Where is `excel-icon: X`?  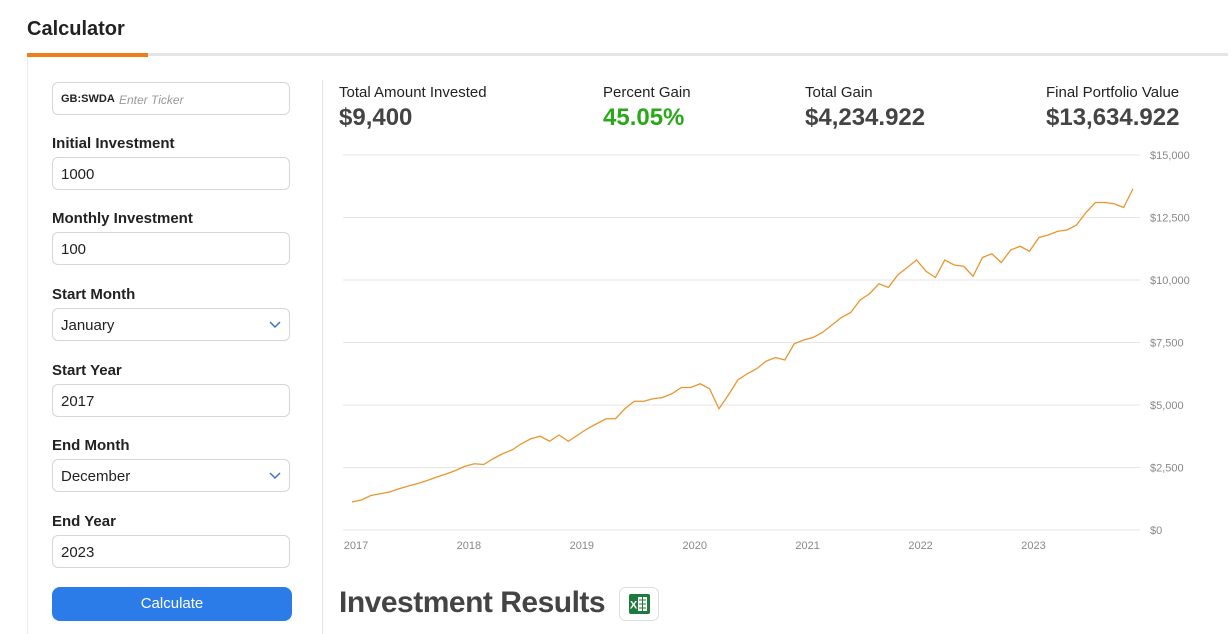 excel-icon: X is located at coordinates (639, 604).